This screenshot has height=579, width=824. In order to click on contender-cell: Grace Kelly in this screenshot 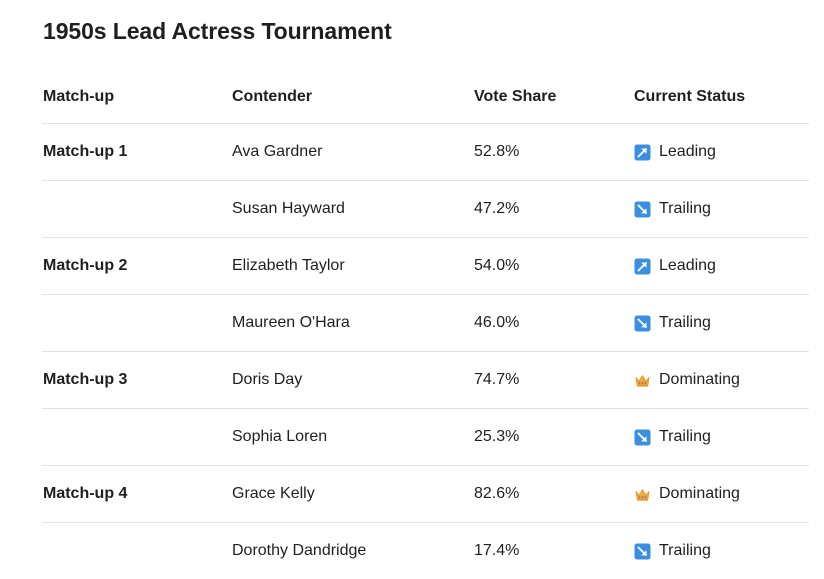, I will do `click(273, 493)`.